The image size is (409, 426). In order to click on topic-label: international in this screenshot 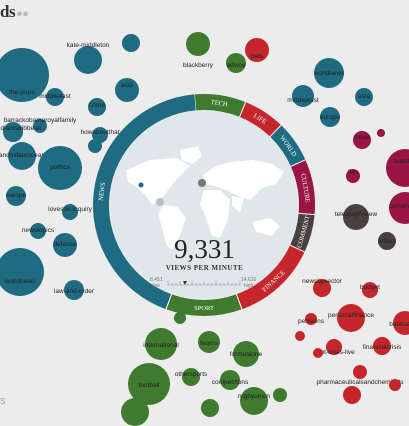, I will do `click(161, 345)`.